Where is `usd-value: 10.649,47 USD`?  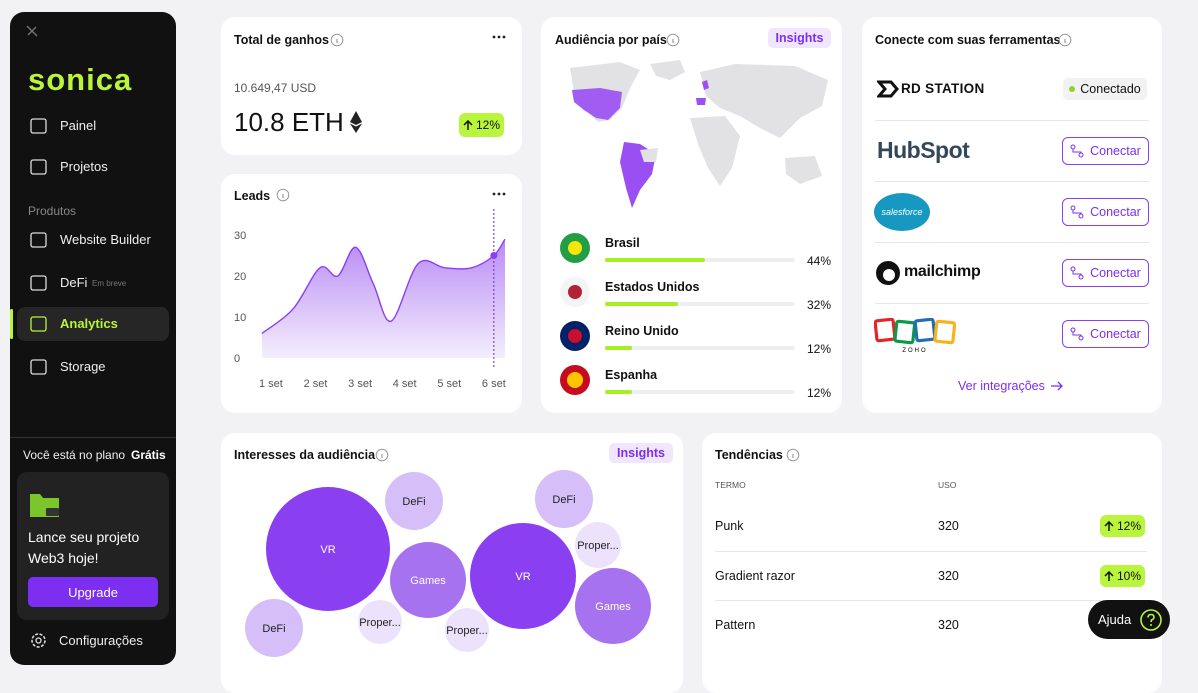 usd-value: 10.649,47 USD is located at coordinates (275, 88).